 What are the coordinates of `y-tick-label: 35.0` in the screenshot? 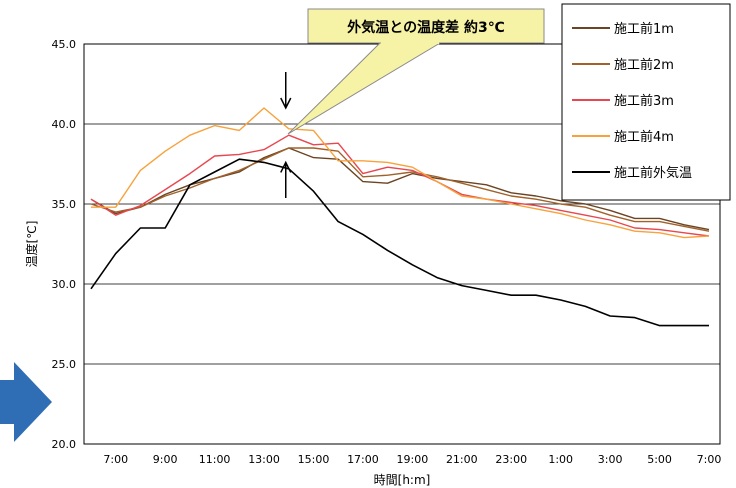 It's located at (64, 204).